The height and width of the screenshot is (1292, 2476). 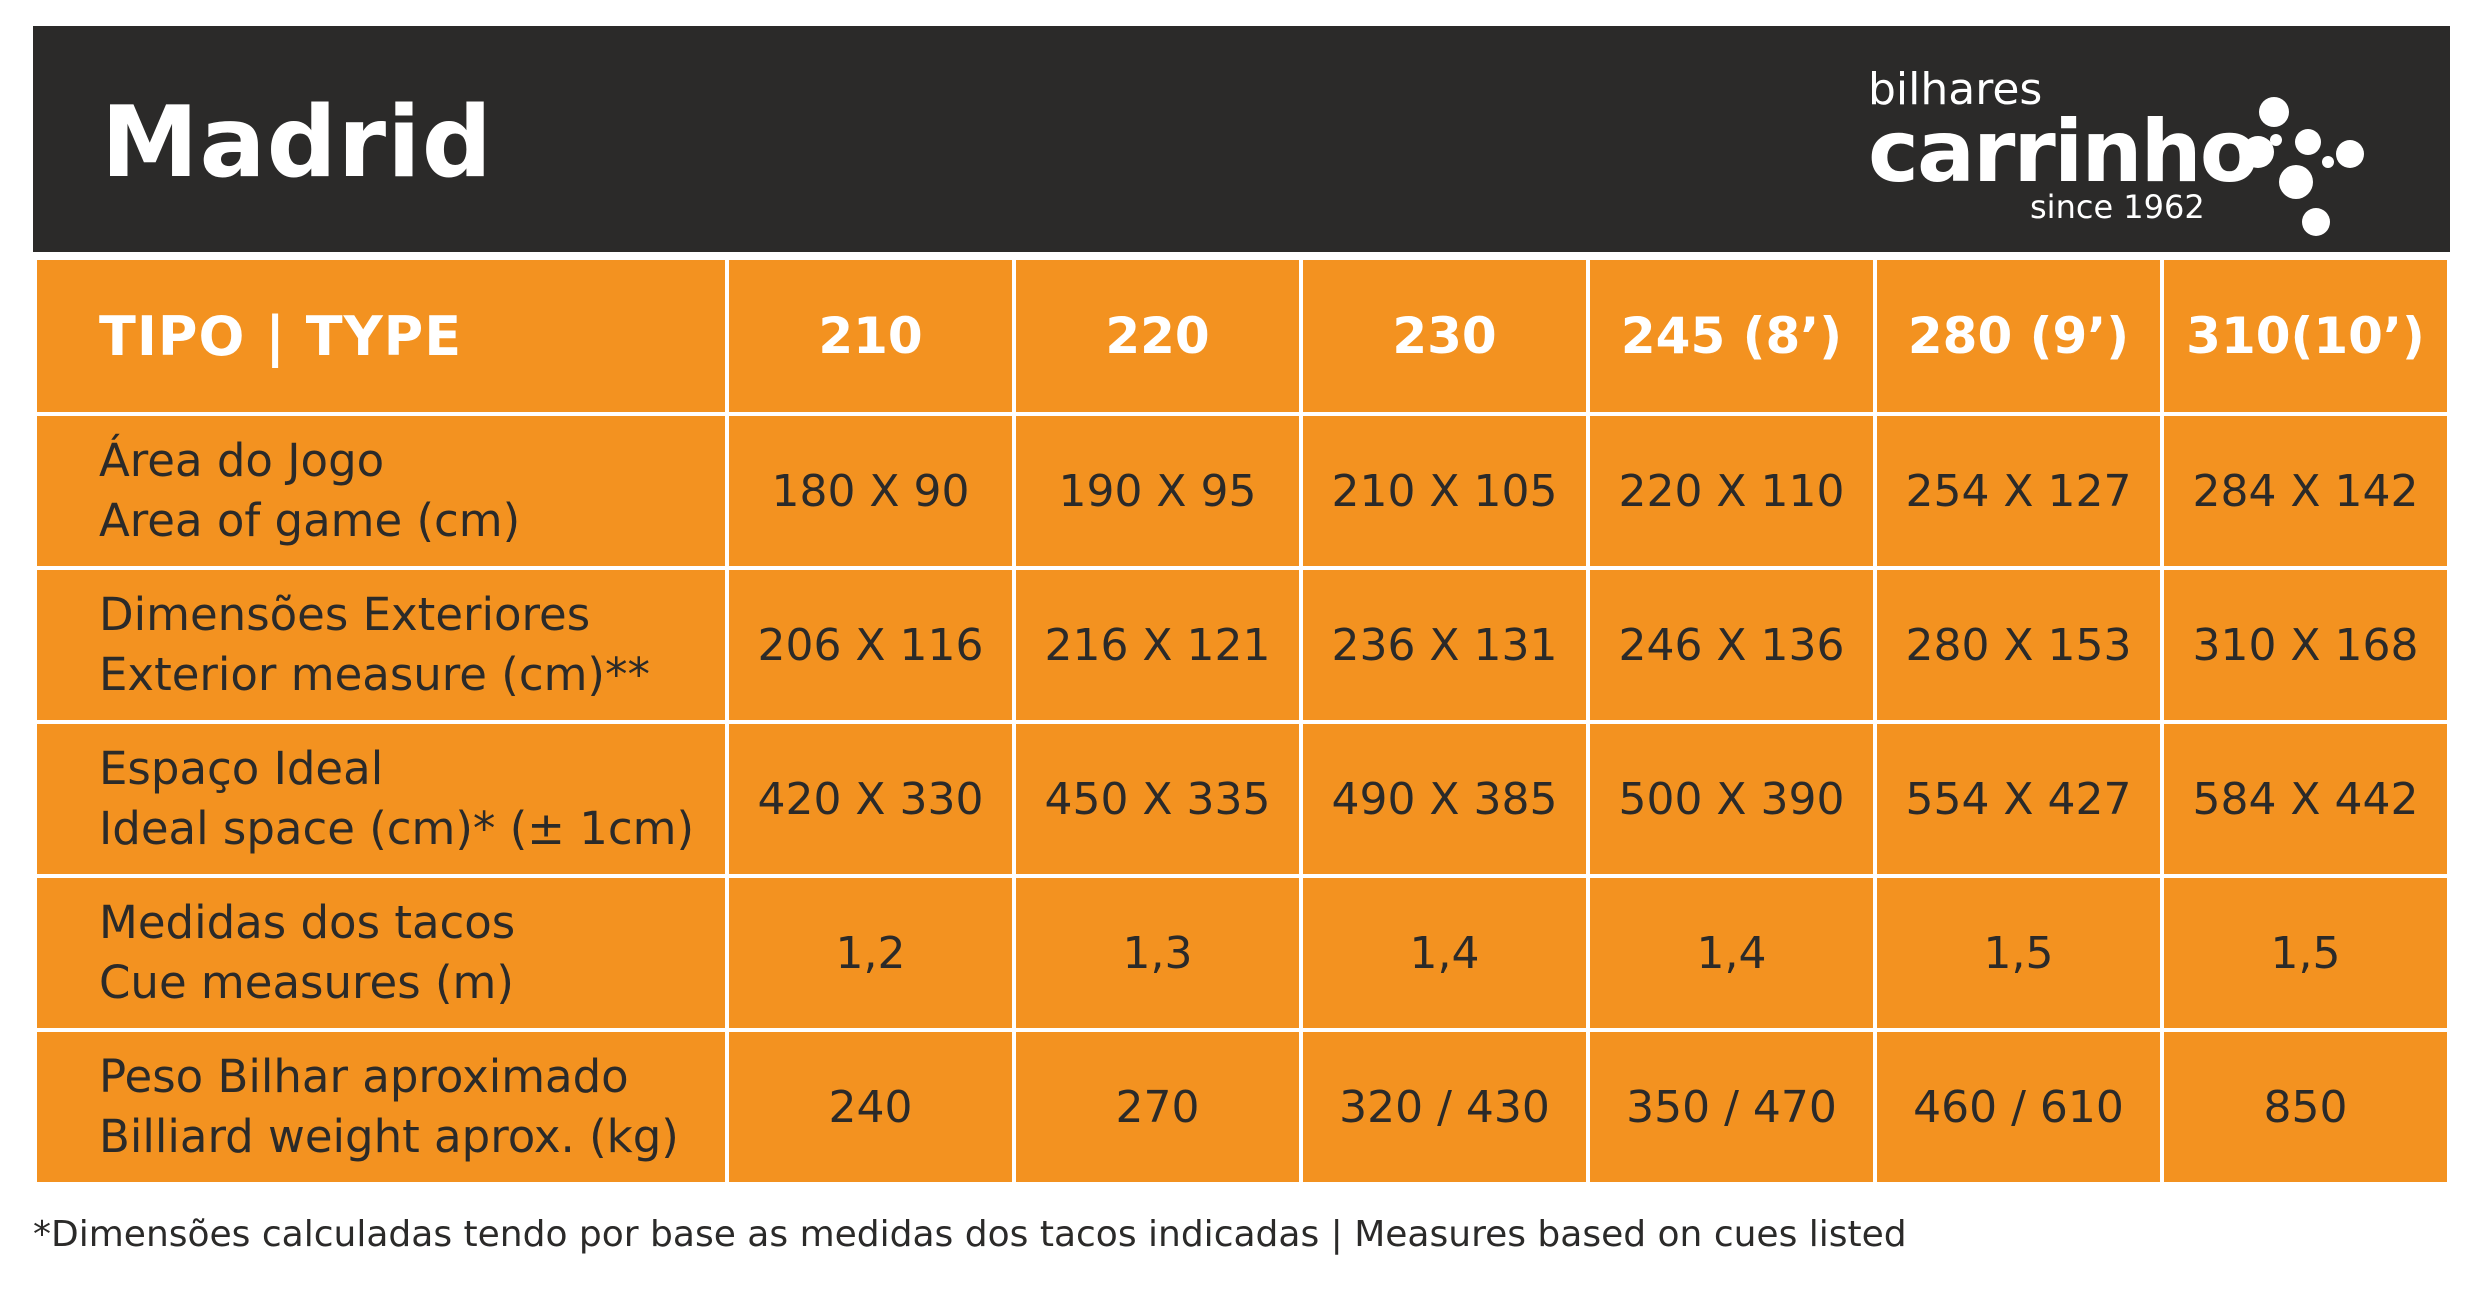 I want to click on page-title: Madrid, so click(x=297, y=143).